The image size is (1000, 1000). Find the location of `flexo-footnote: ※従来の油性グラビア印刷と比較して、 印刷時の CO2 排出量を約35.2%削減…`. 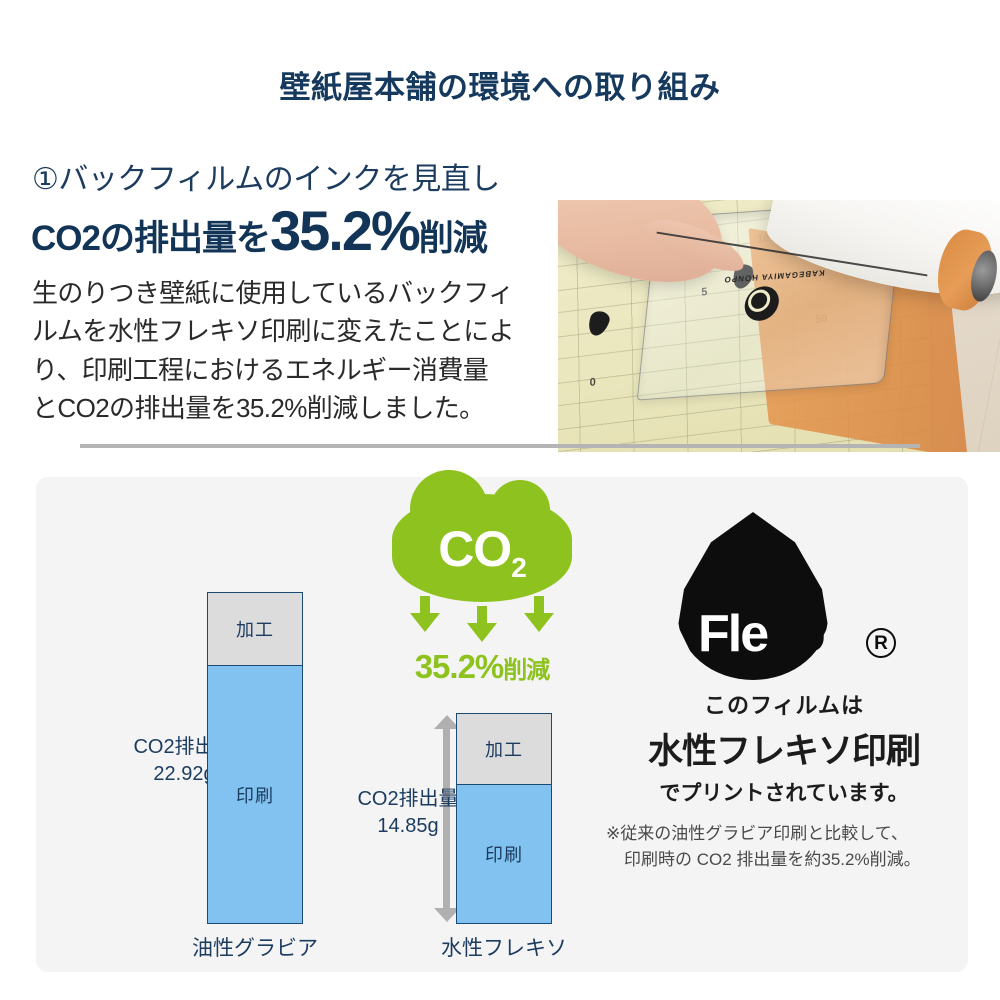

flexo-footnote: ※従来の油性グラビア印刷と比較して、 印刷時の CO2 排出量を約35.2%削減… is located at coordinates (784, 846).